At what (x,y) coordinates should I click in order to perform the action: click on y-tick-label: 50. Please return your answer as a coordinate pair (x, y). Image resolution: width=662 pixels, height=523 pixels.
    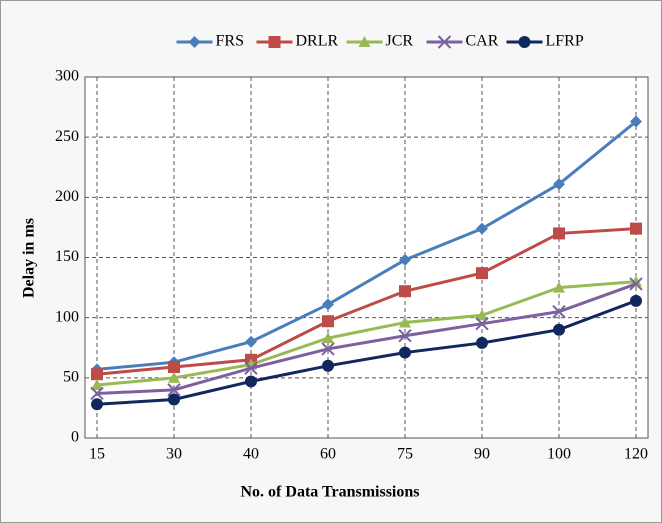
    Looking at the image, I should click on (71, 377).